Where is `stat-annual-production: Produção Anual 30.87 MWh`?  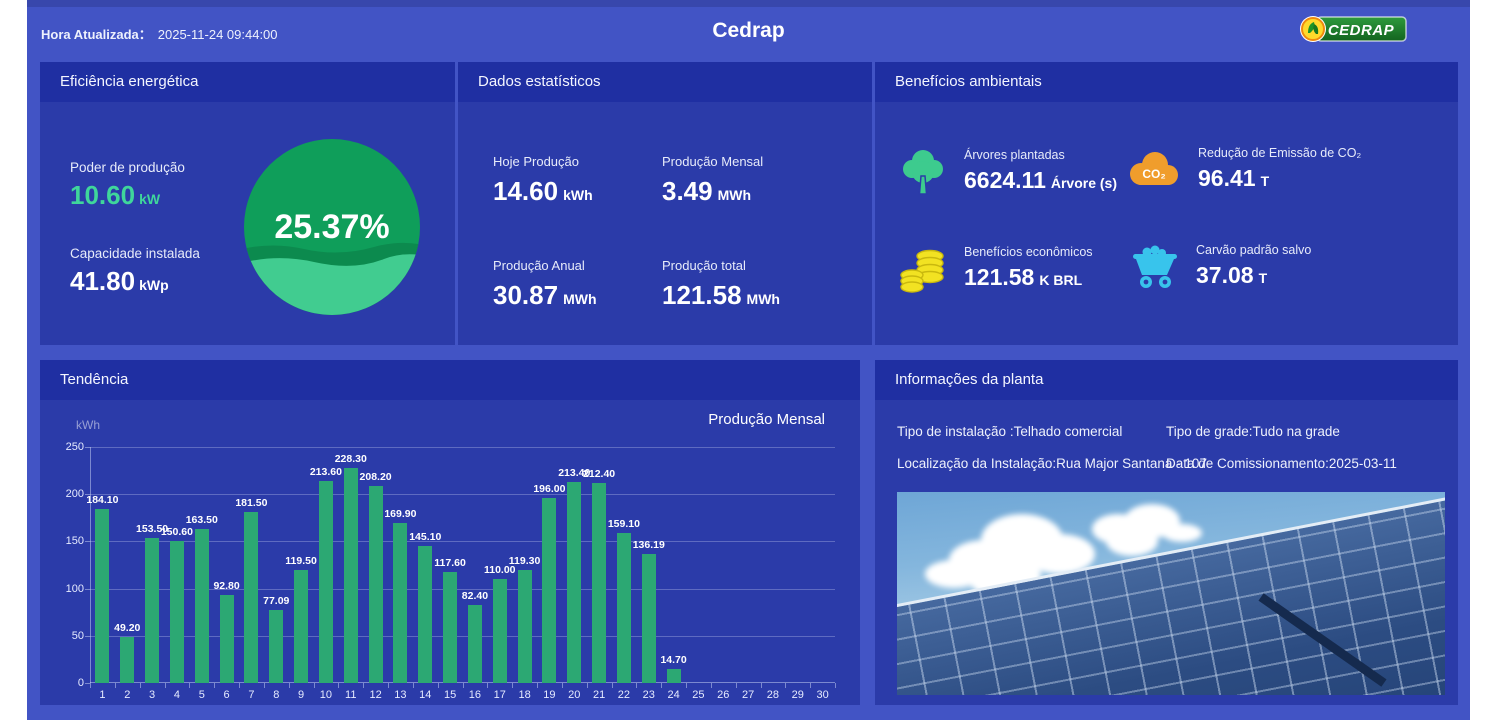
stat-annual-production: Produção Anual 30.87 MWh is located at coordinates (545, 284).